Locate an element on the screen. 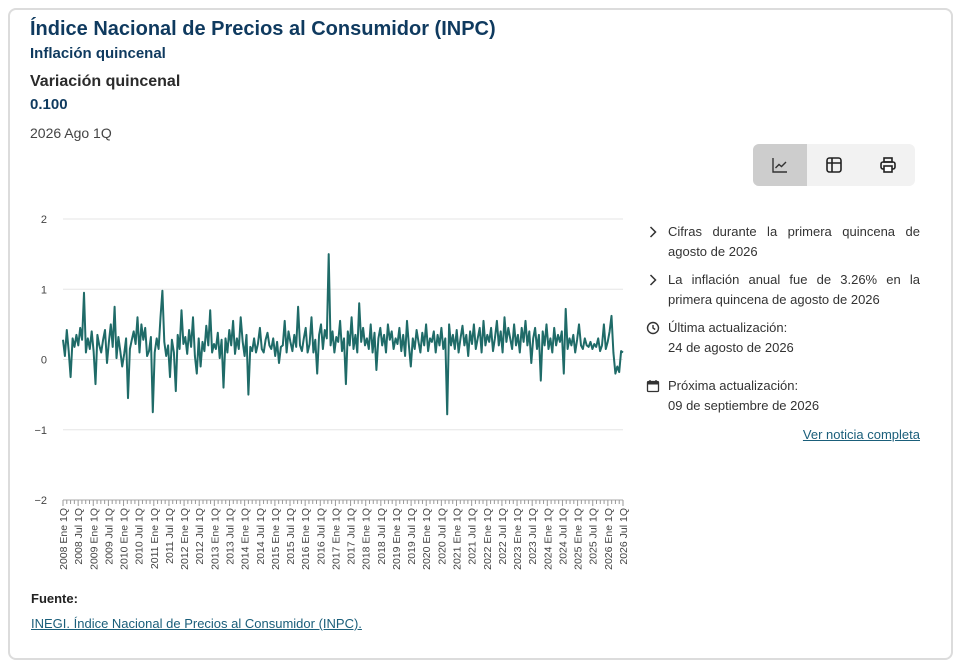 The width and height of the screenshot is (959, 672). last-update-label: Última actualización: is located at coordinates (728, 327).